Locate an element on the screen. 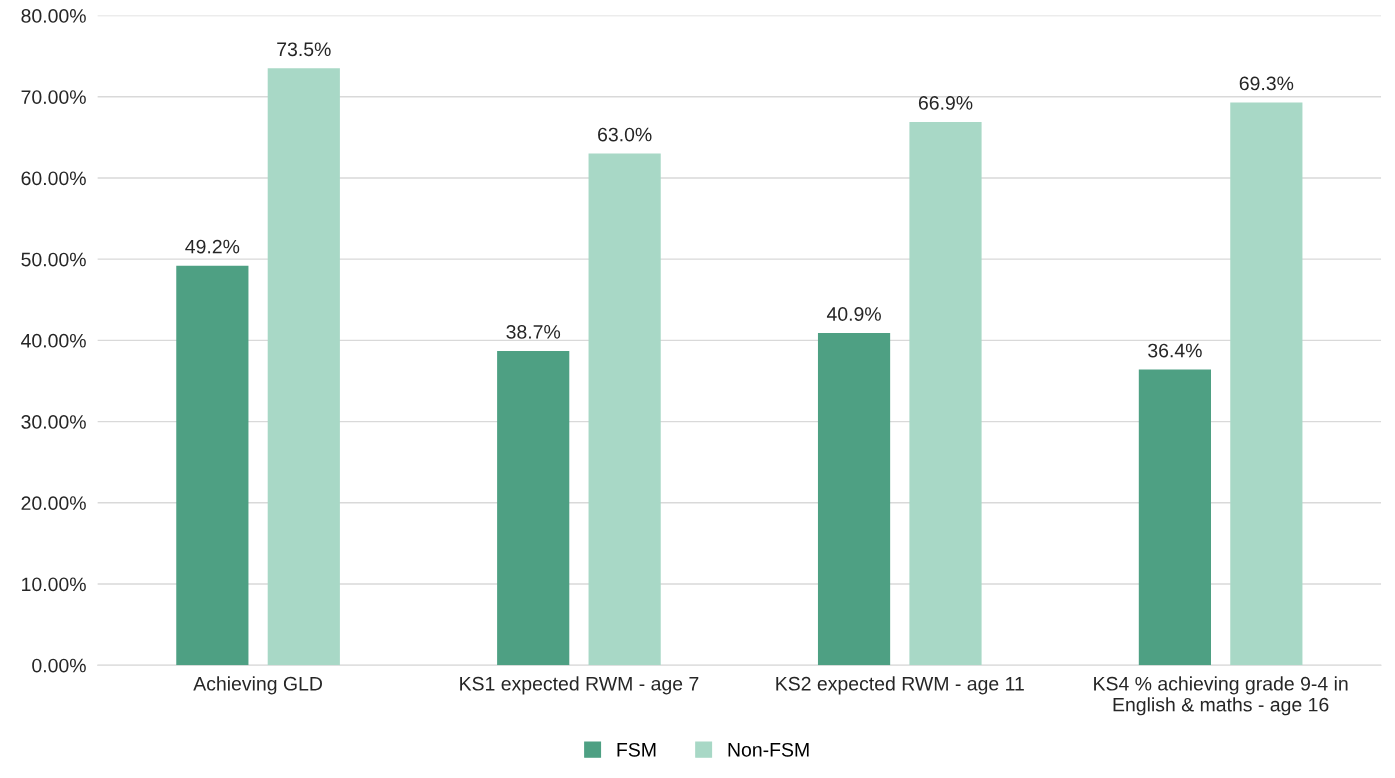 Image resolution: width=1395 pixels, height=778 pixels. y-tick-label: 80.00% is located at coordinates (53, 16).